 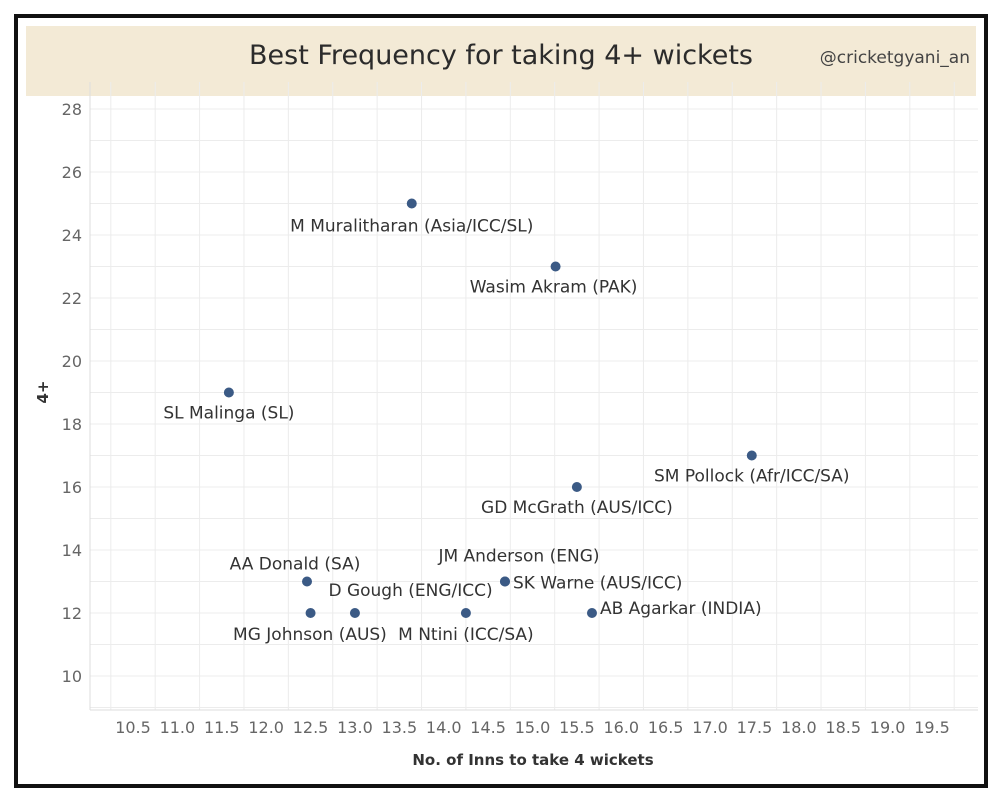 What do you see at coordinates (755, 727) in the screenshot?
I see `x-tick-label: 17.5` at bounding box center [755, 727].